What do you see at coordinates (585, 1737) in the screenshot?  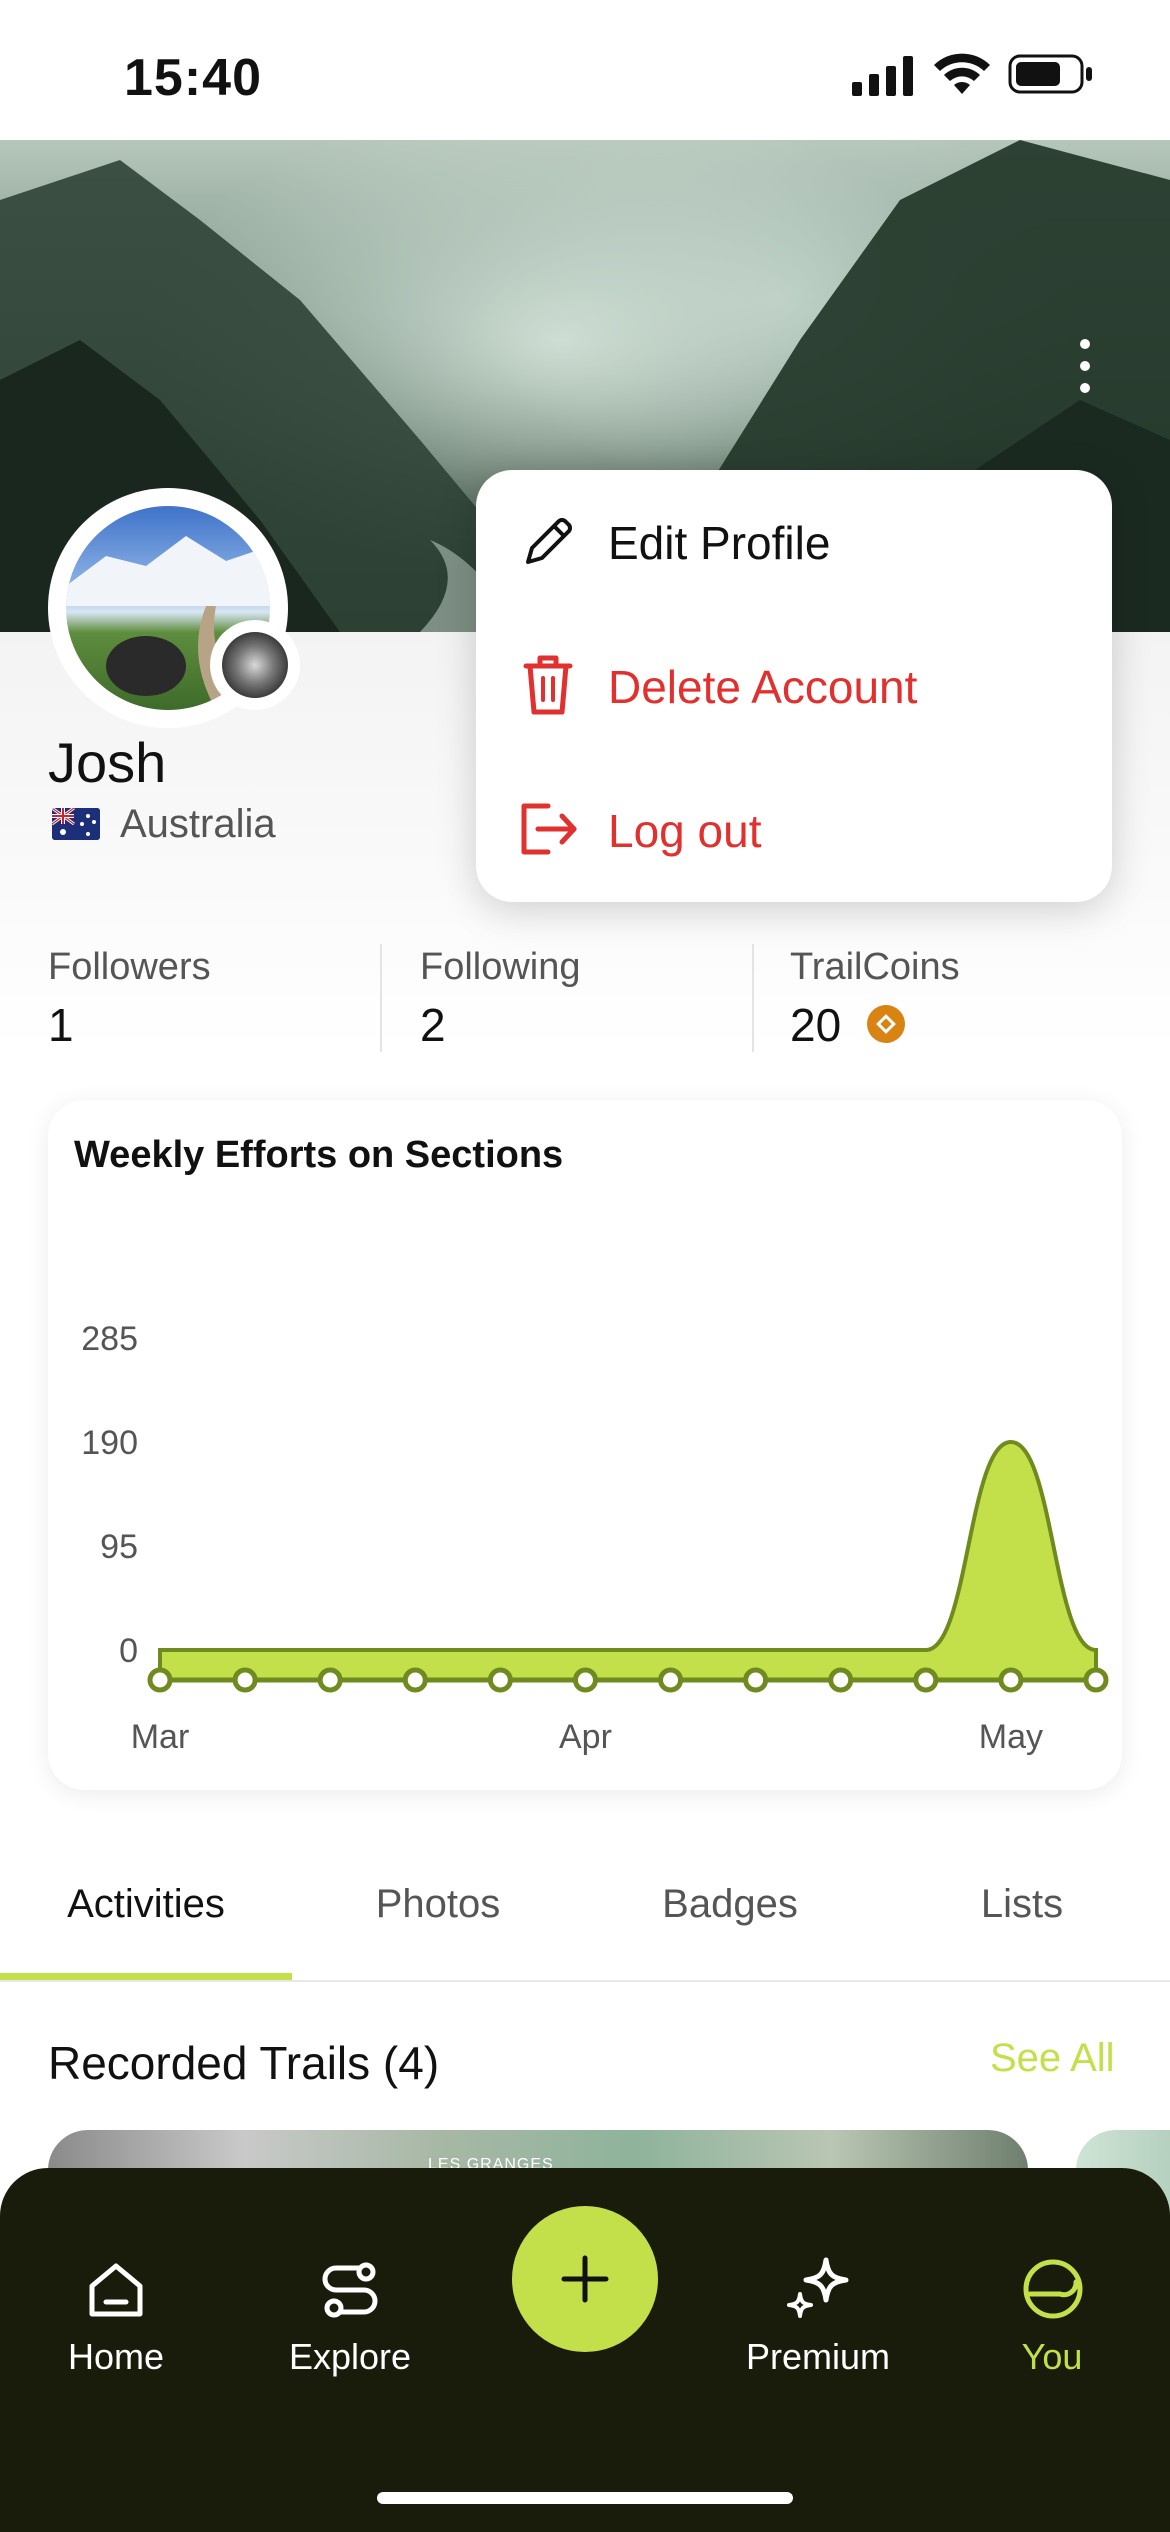 I see `x-tick-label: Apr` at bounding box center [585, 1737].